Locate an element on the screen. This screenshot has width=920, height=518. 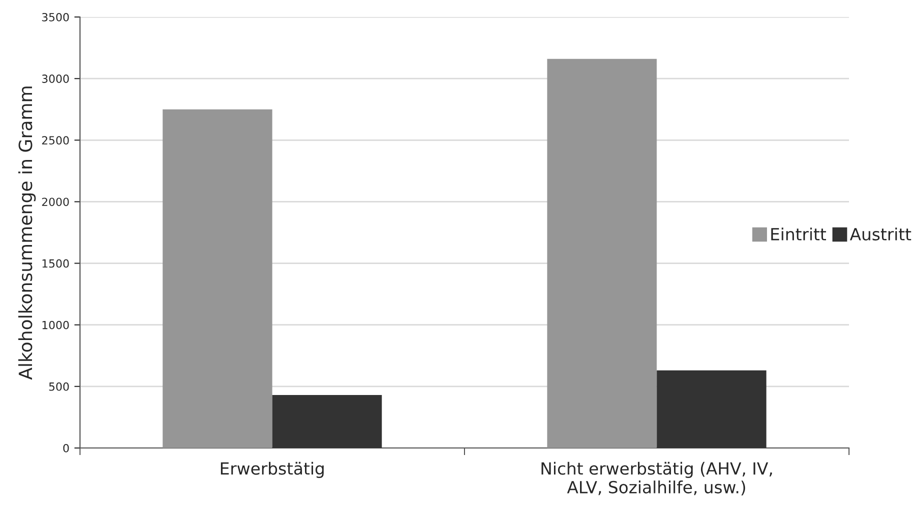
x-tick-label: Erwerbstätig is located at coordinates (272, 470).